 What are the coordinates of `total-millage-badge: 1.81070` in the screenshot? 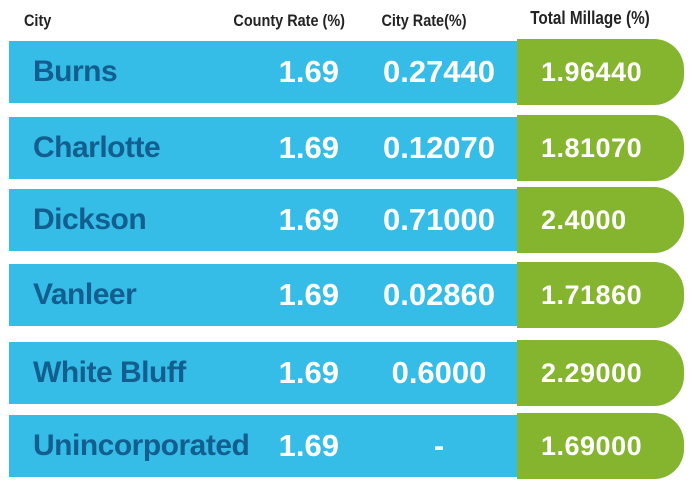 It's located at (600, 148).